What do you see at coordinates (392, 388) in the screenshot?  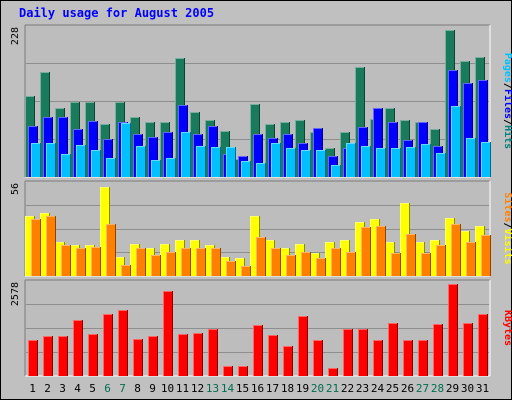 I see `day-label: 25` at bounding box center [392, 388].